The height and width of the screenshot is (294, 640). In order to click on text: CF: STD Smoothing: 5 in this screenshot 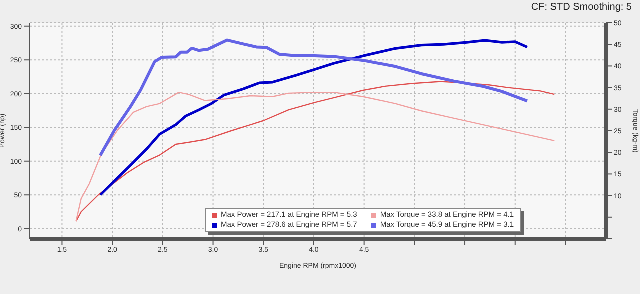, I will do `click(581, 7)`.